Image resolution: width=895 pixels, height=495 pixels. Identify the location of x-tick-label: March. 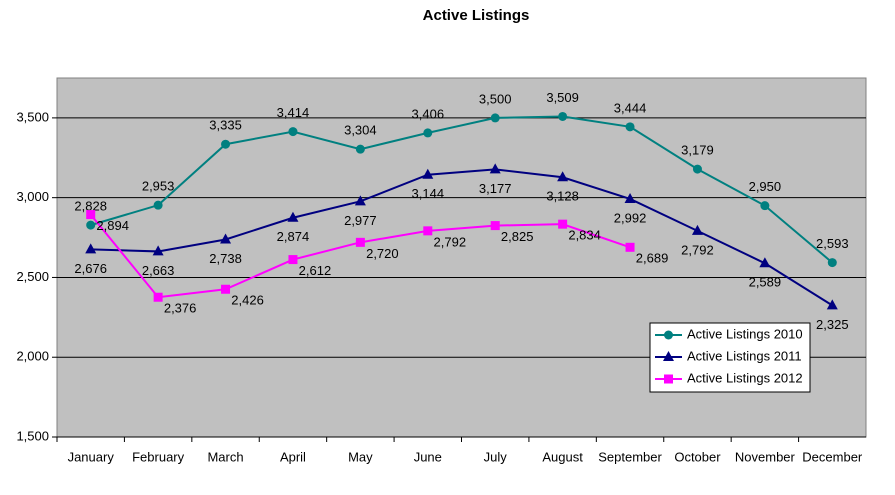
(225, 456).